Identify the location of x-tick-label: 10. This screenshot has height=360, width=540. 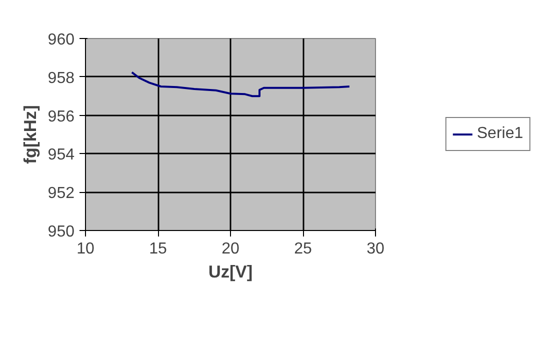
(85, 249).